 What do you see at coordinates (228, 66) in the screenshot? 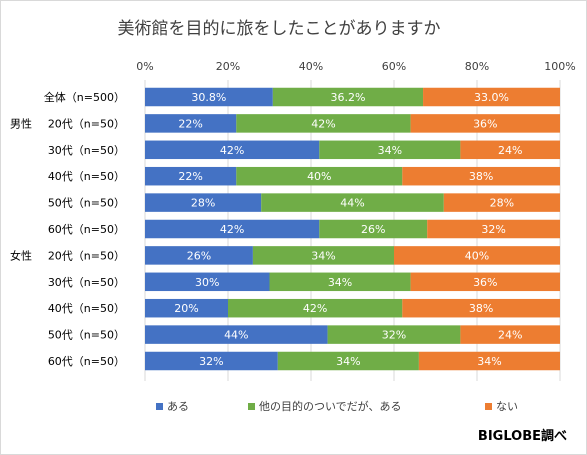
I see `x-tick-label: 20%` at bounding box center [228, 66].